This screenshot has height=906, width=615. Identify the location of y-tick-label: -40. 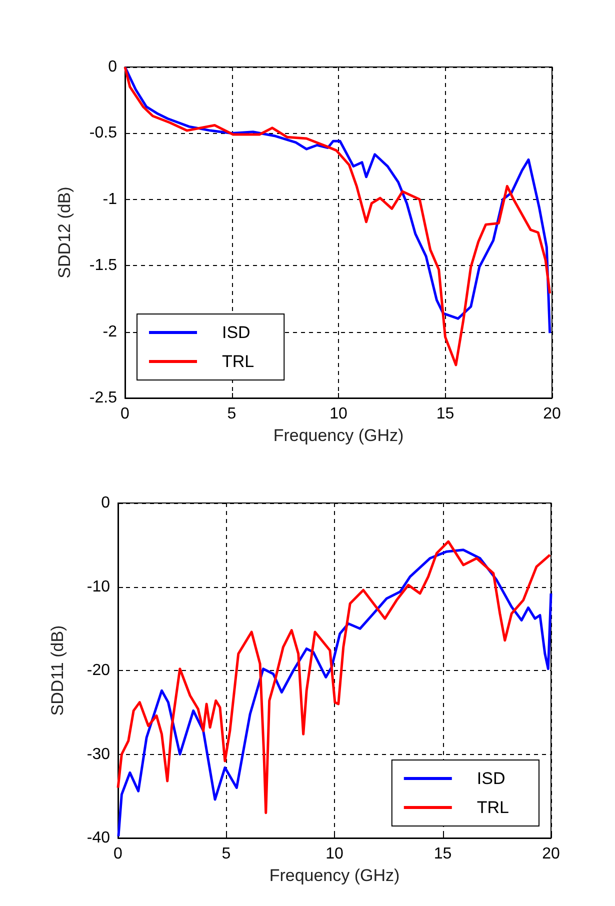
(98, 838).